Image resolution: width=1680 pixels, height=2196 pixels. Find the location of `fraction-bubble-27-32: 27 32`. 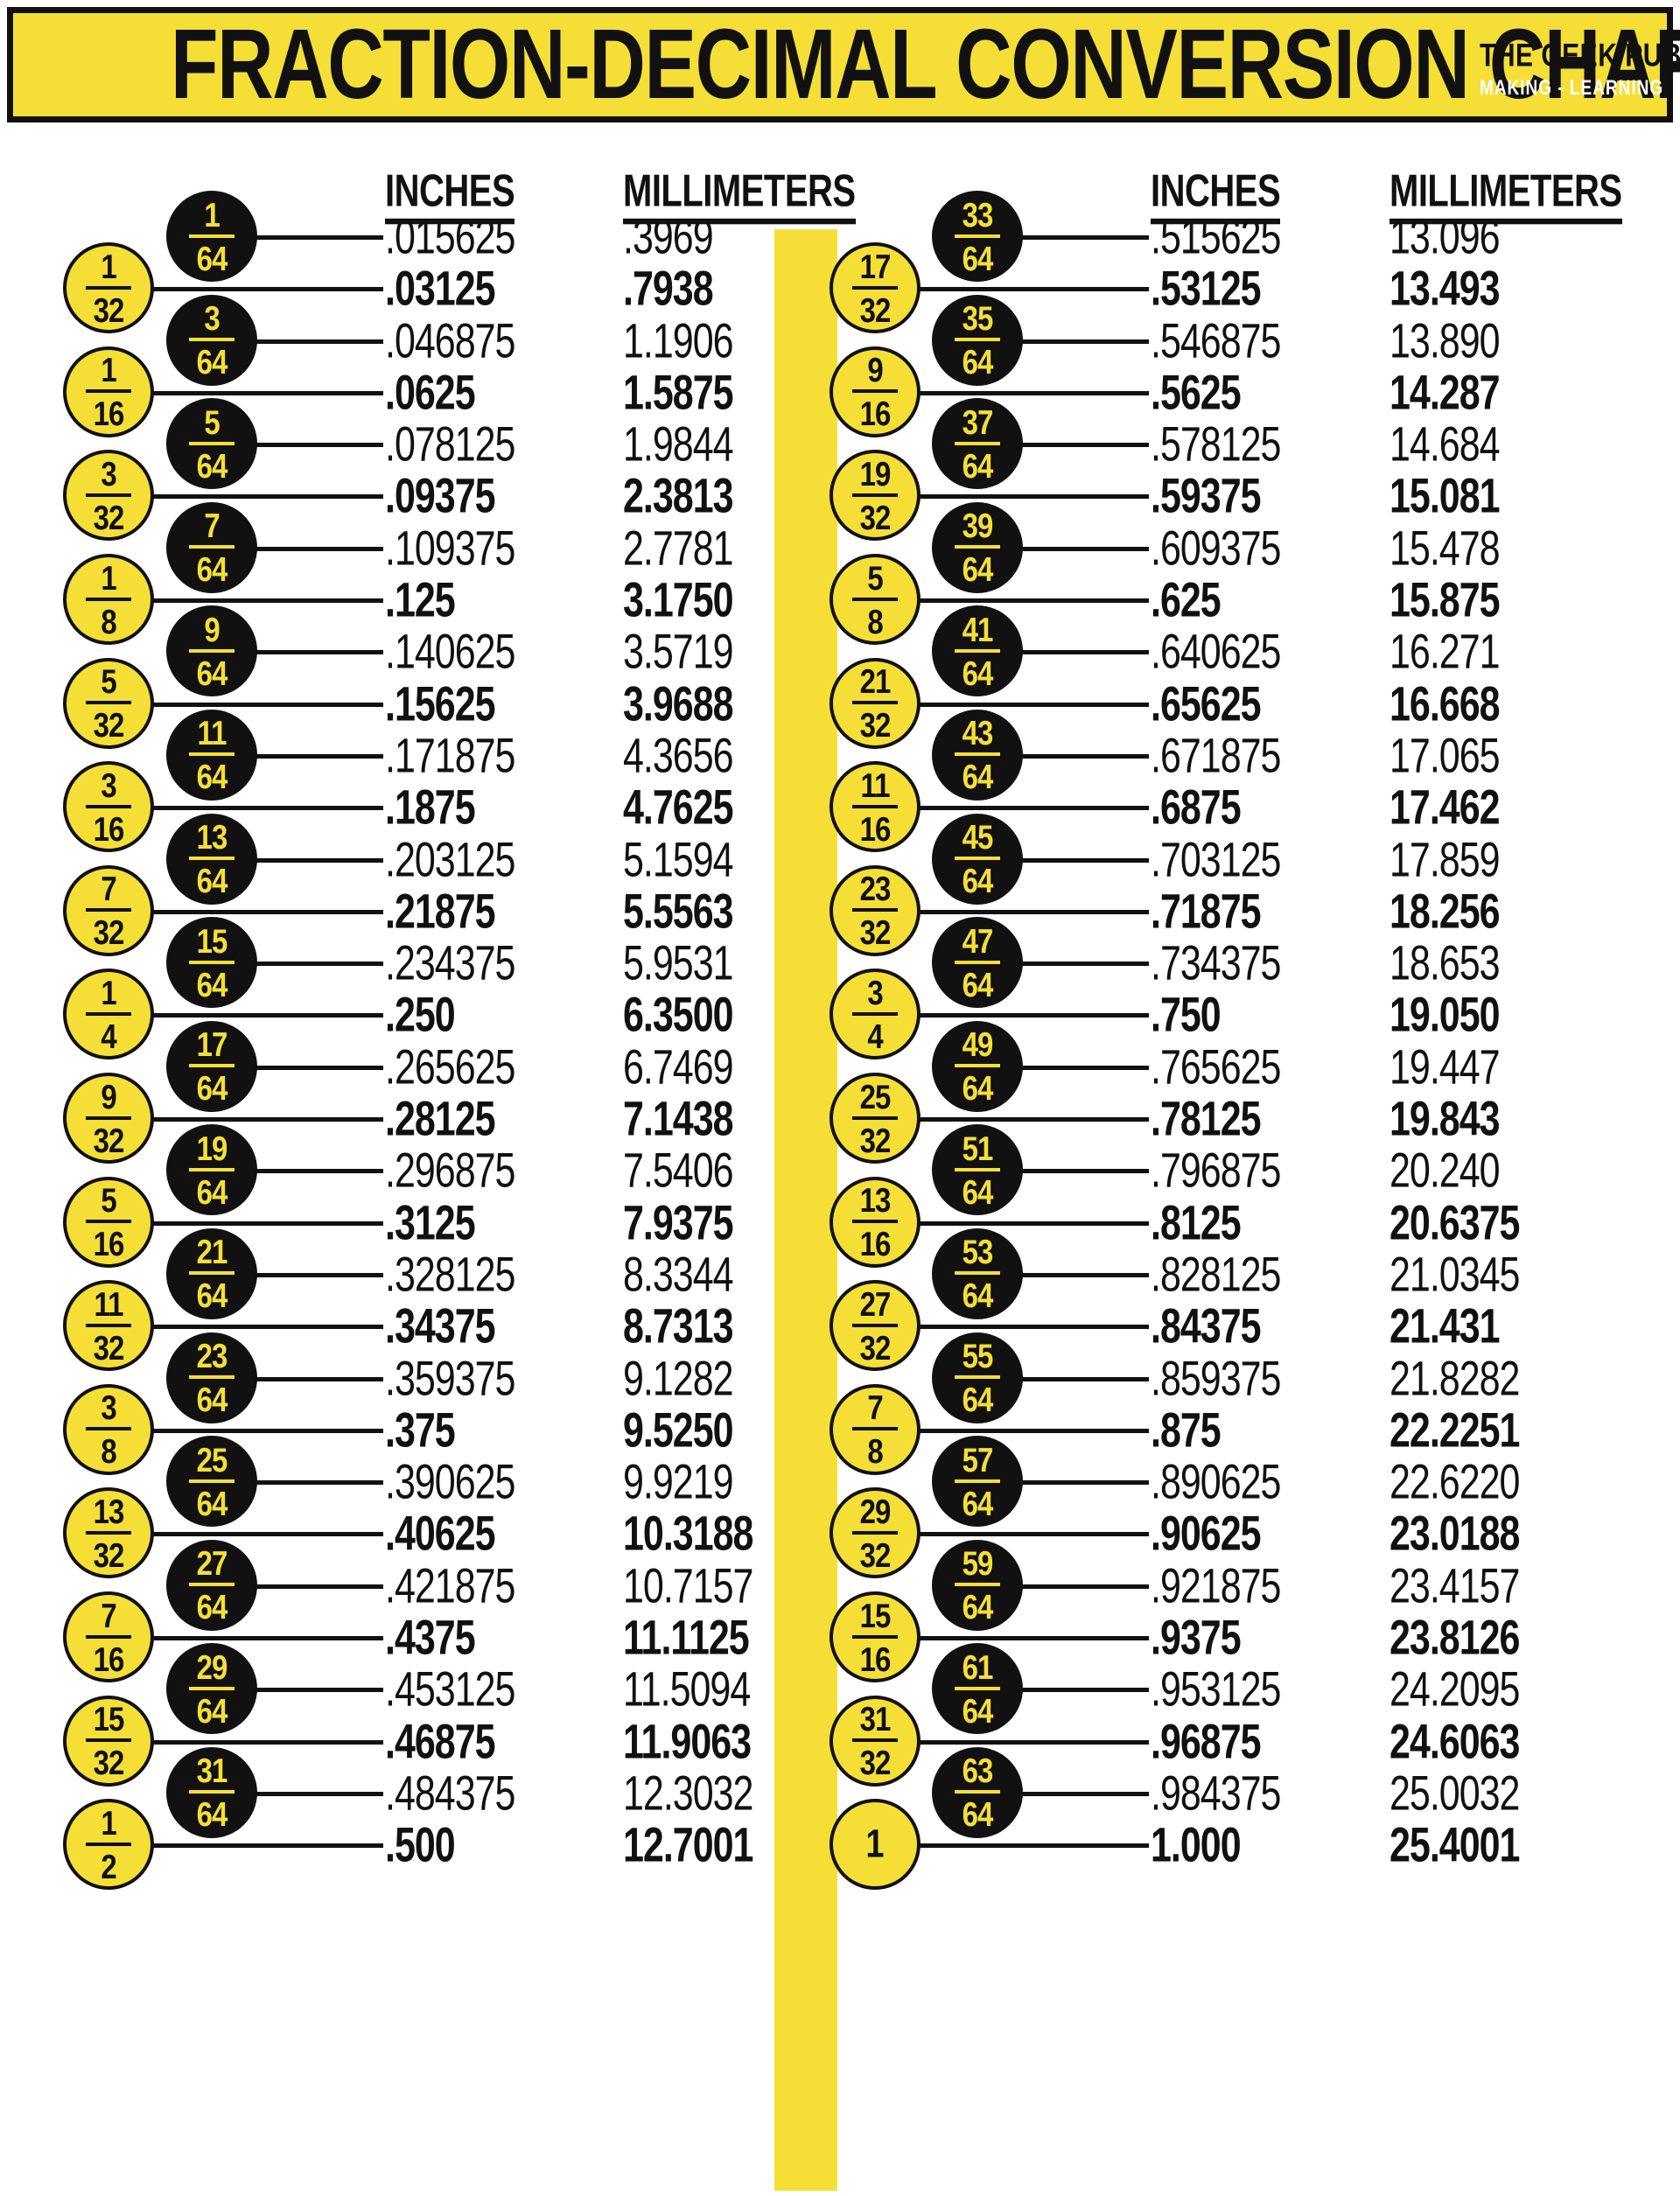

fraction-bubble-27-32: 27 32 is located at coordinates (875, 1326).